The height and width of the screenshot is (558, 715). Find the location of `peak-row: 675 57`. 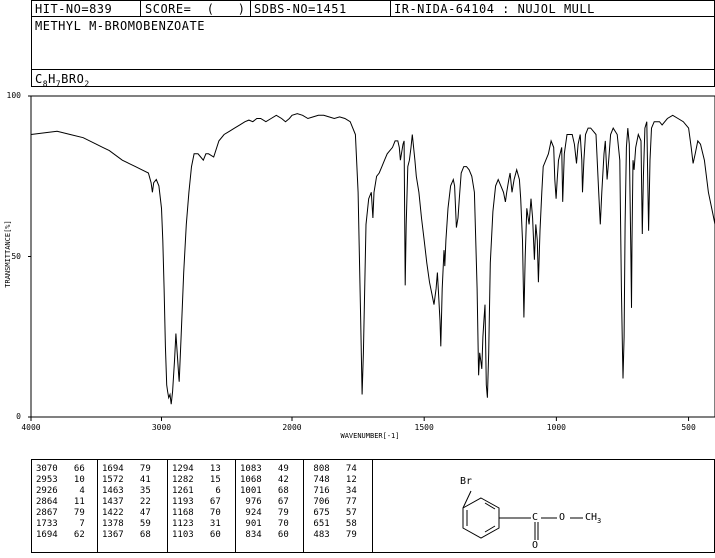

peak-row: 675 57 is located at coordinates (332, 513).